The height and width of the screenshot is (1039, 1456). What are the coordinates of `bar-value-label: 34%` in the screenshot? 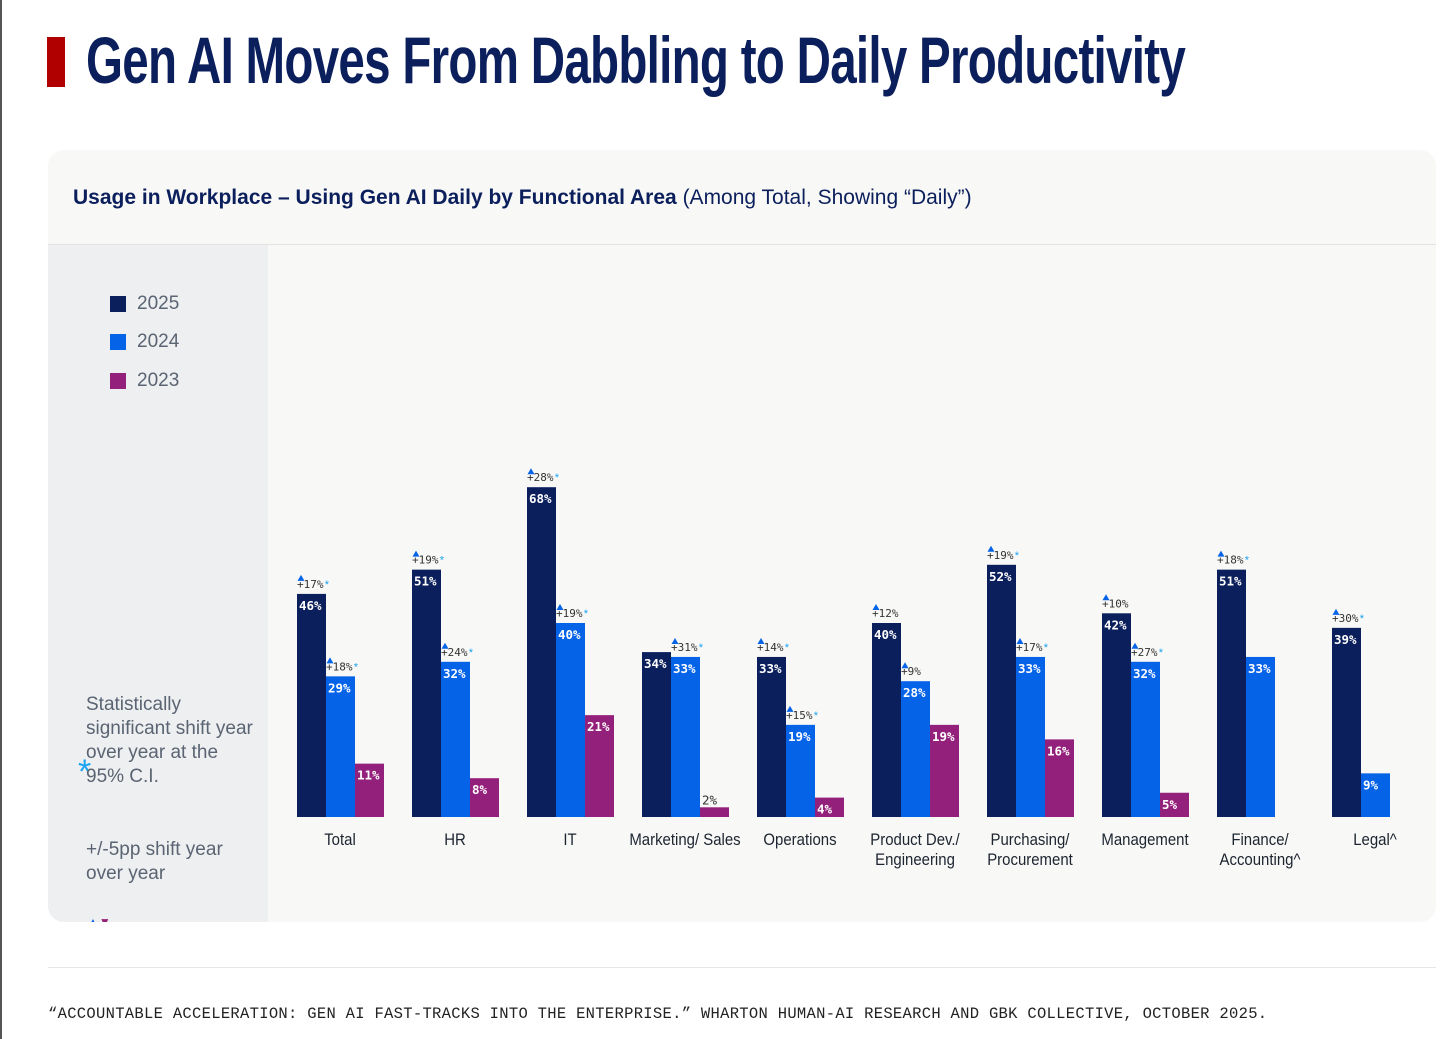 It's located at (655, 663).